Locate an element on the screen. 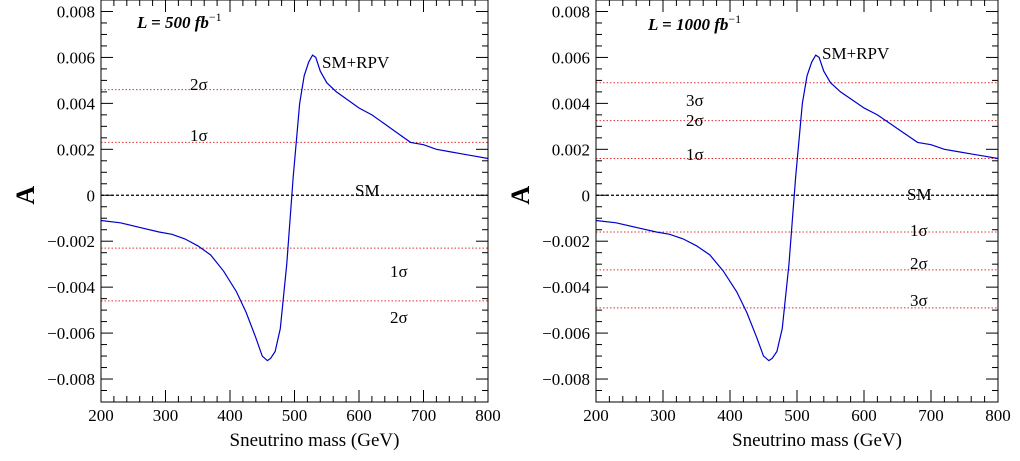 This screenshot has height=461, width=1020. luminosity-label: L = 1000 fb−1 is located at coordinates (694, 23).